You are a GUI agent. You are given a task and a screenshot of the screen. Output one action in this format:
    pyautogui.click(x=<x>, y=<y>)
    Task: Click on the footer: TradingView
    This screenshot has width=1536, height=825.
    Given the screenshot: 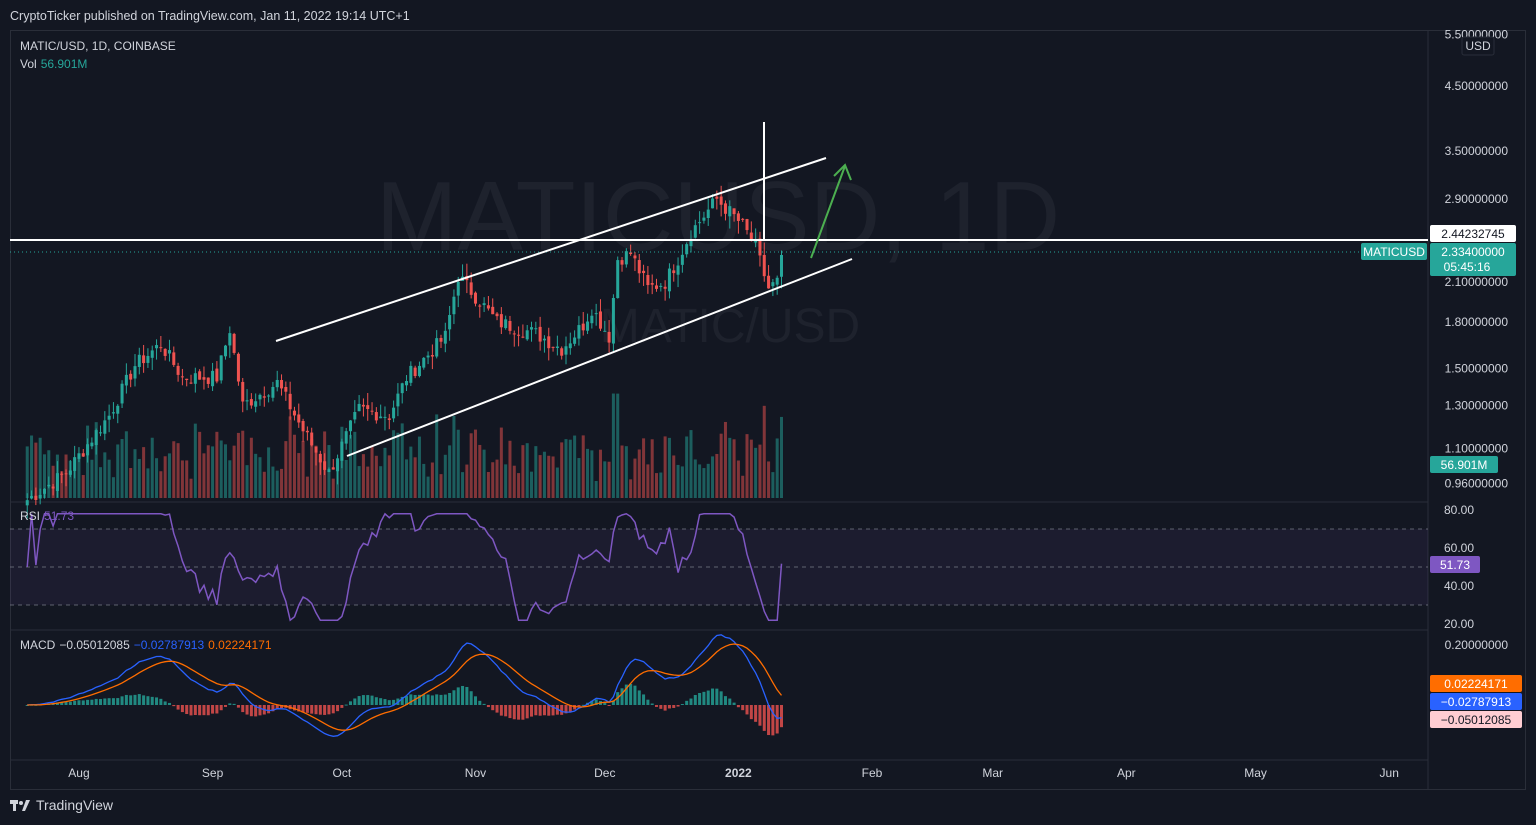 What is the action you would take?
    pyautogui.click(x=61, y=805)
    